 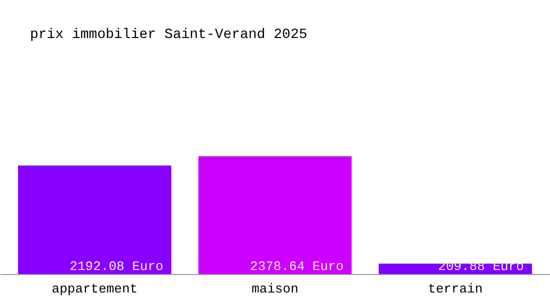 I want to click on x-tick-label: appartement, so click(x=95, y=289).